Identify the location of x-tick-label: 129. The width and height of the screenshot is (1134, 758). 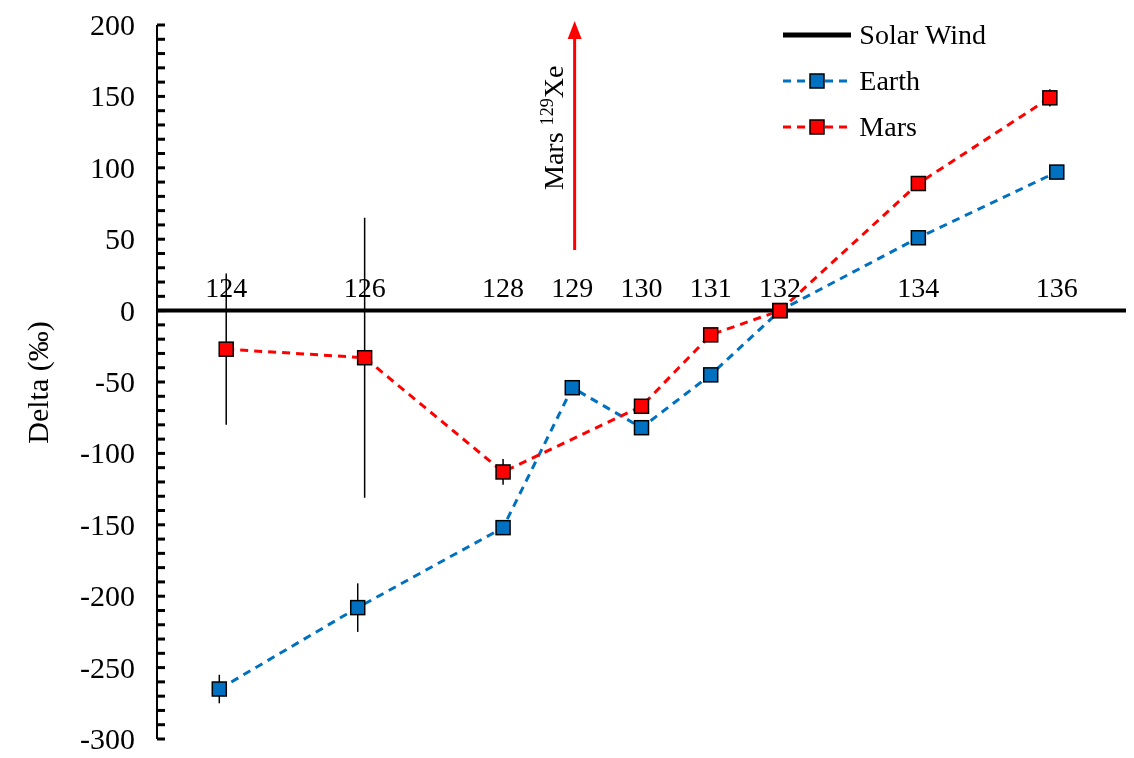
(572, 287).